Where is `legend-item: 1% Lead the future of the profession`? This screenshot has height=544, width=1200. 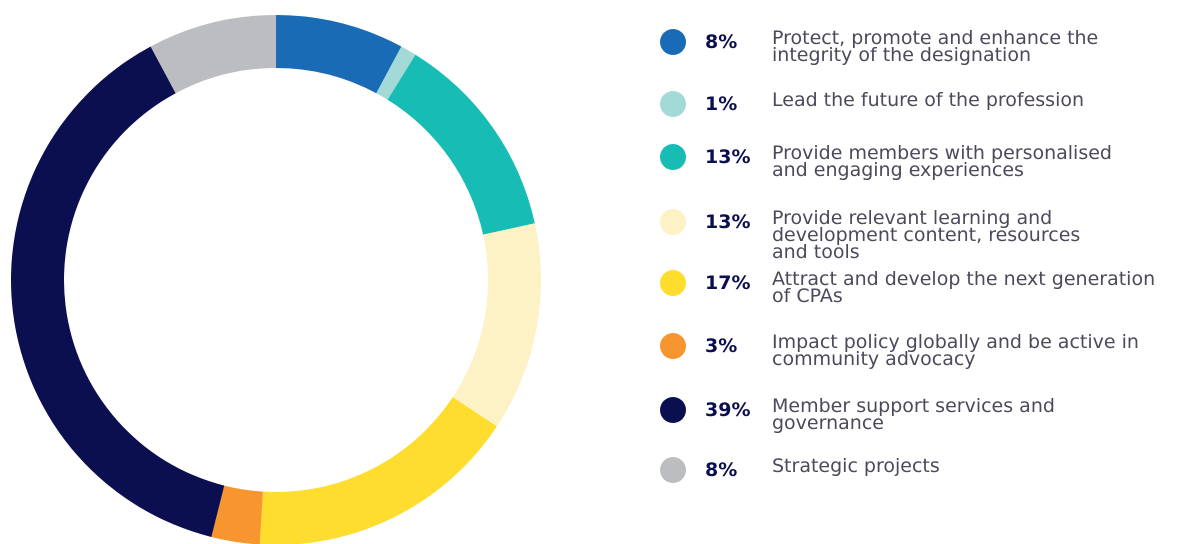
legend-item: 1% Lead the future of the profession is located at coordinates (930, 121).